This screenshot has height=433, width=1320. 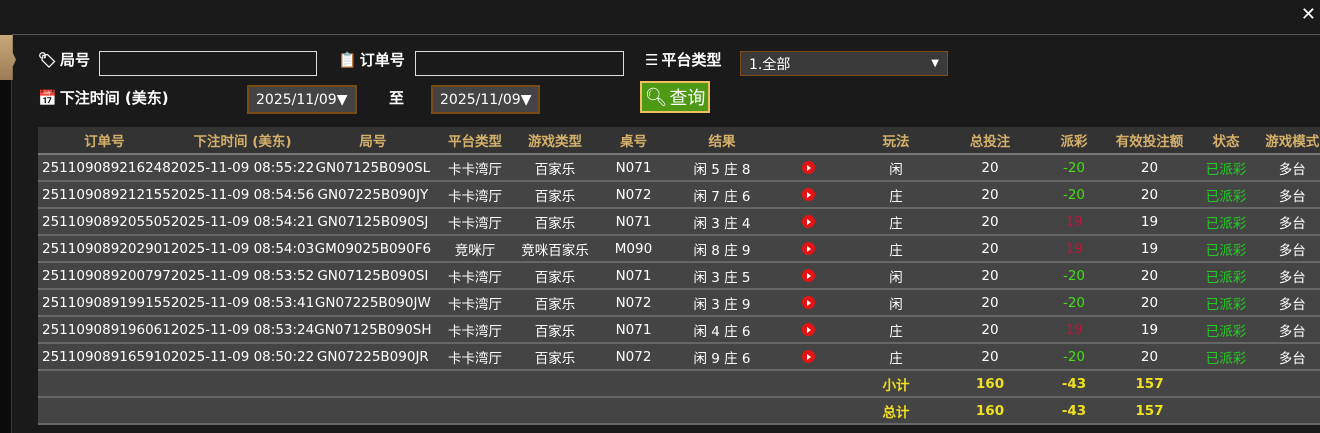 I want to click on table-cell: 已派彩, so click(x=1226, y=195).